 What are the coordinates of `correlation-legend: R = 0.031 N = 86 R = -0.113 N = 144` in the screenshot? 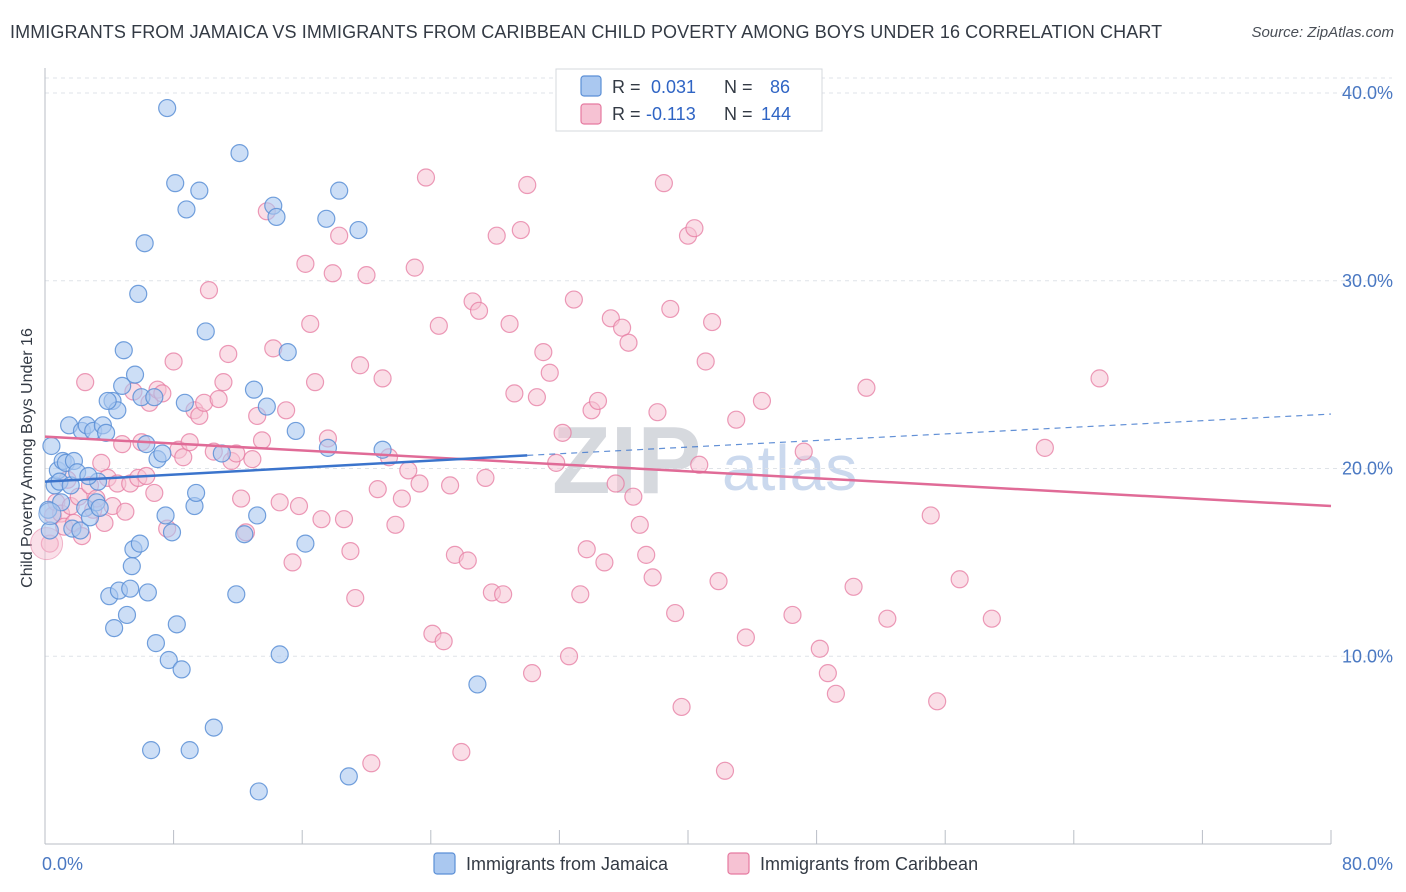 It's located at (689, 100).